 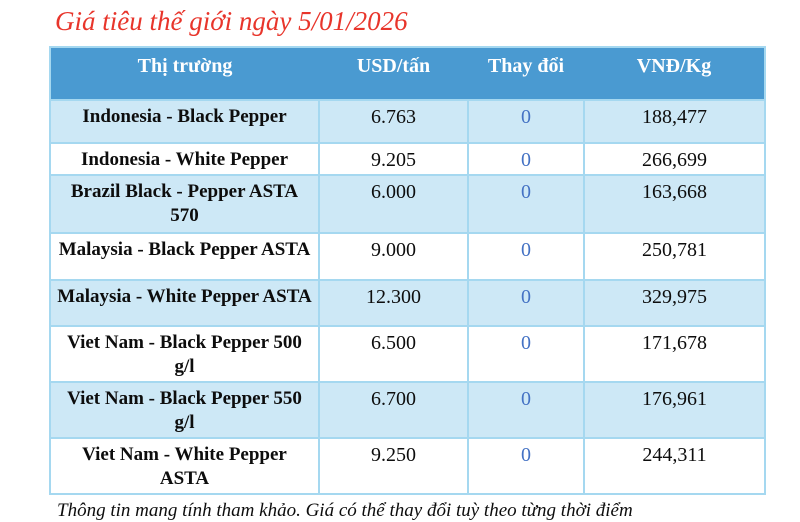 I want to click on column-header-change: Thay đổi, so click(x=526, y=74).